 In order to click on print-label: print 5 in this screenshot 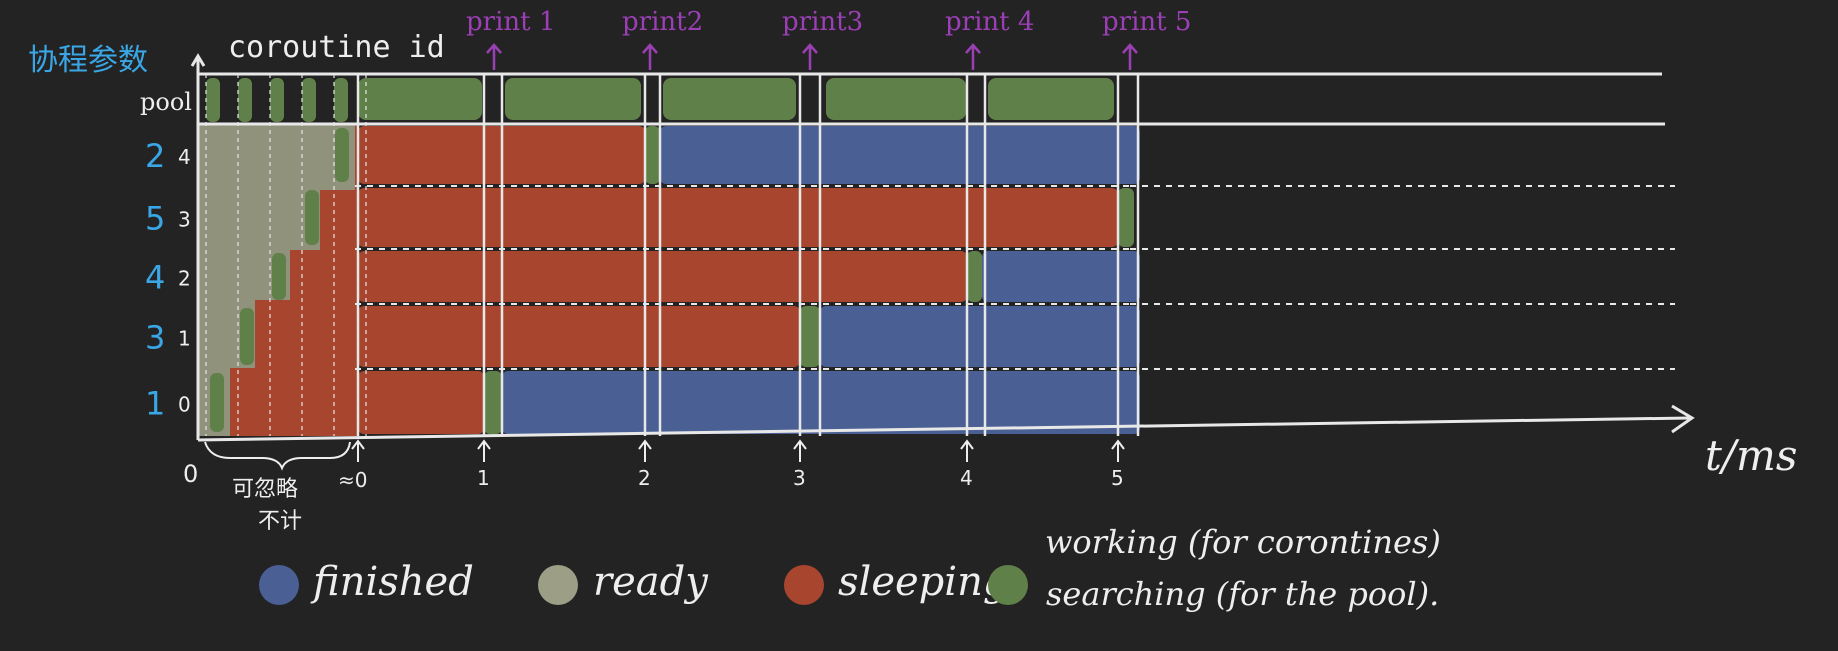, I will do `click(1146, 22)`.